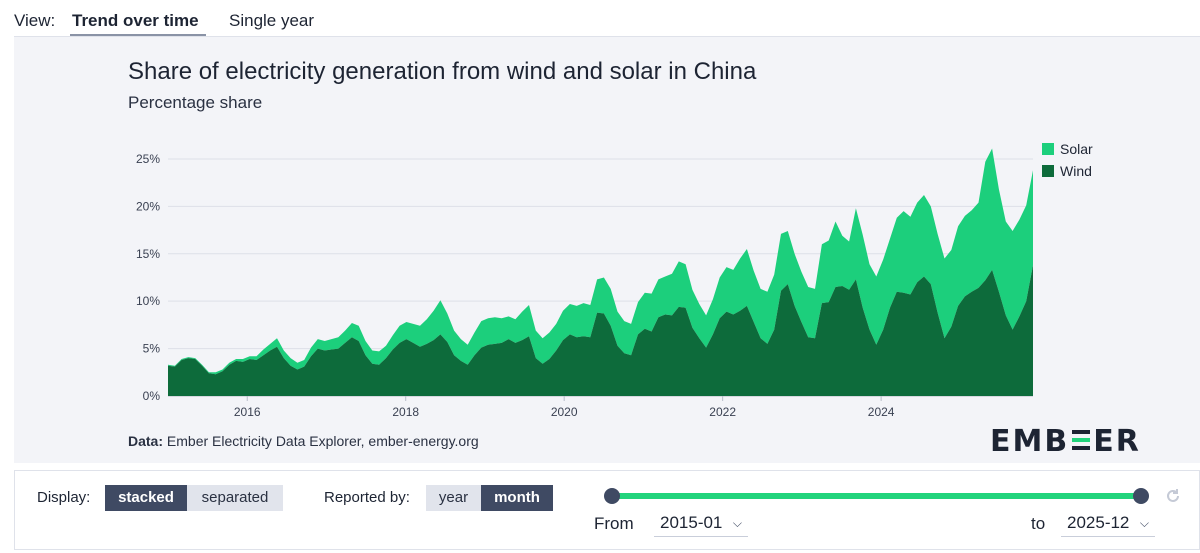 This screenshot has height=553, width=1200. Describe the element at coordinates (612, 496) in the screenshot. I see `slider-start-handle` at that location.